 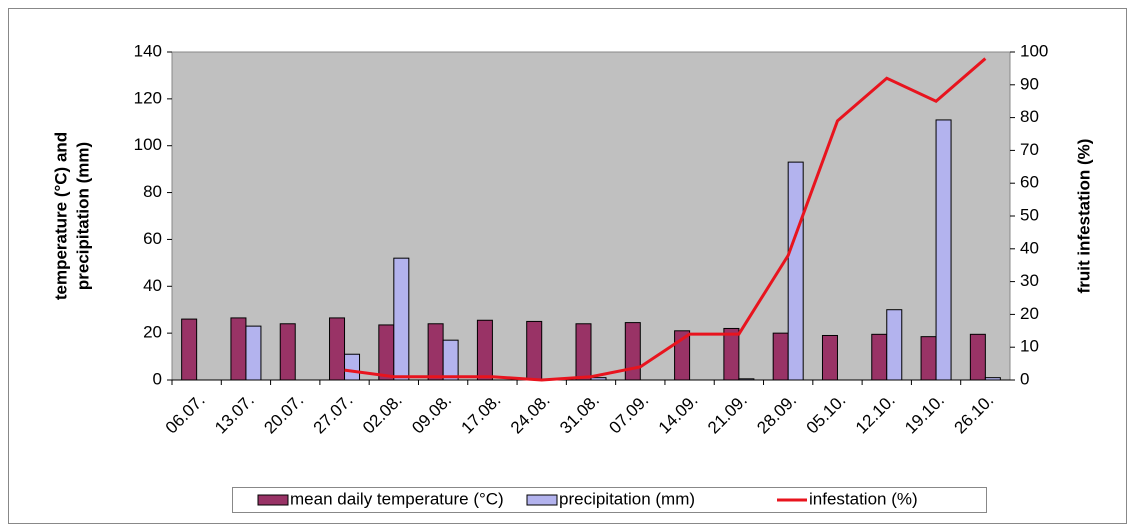 I want to click on y2-tick-label: 60, so click(x=1029, y=182).